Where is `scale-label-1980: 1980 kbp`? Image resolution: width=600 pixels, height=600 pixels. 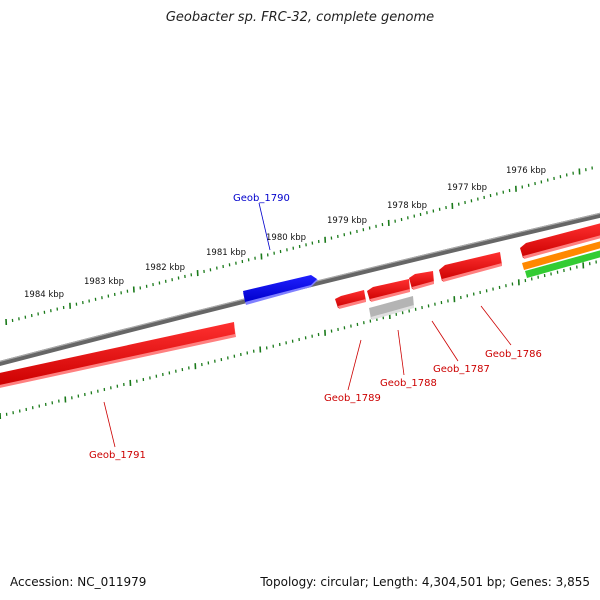
scale-label-1980: 1980 kbp is located at coordinates (286, 238).